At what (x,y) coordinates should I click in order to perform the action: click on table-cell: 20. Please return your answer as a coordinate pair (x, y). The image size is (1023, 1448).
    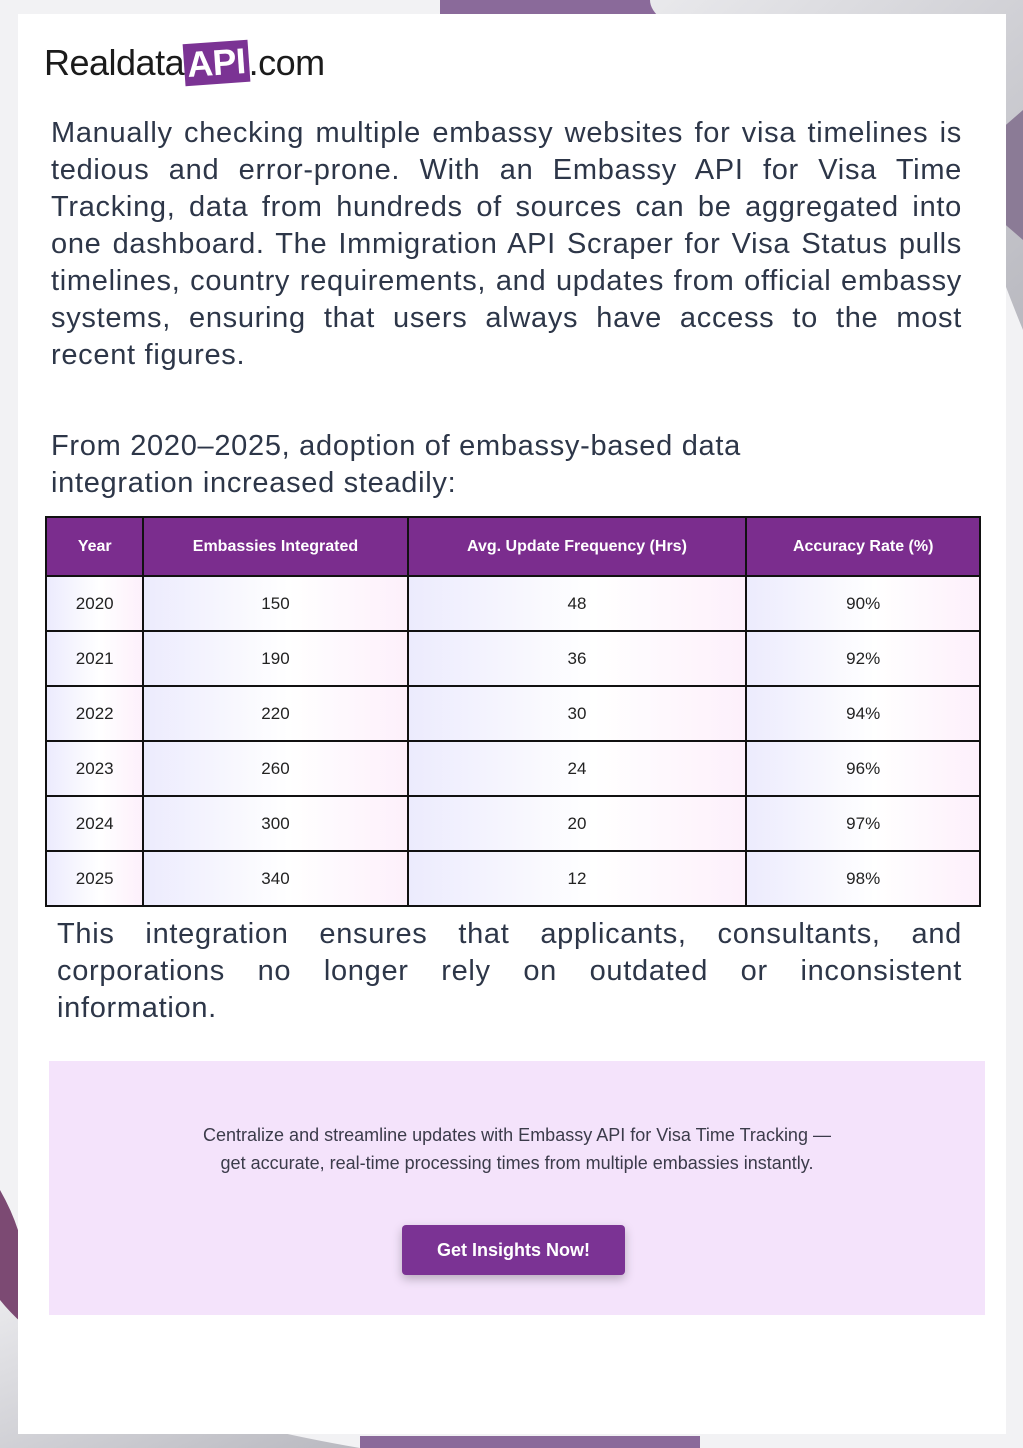
    Looking at the image, I should click on (577, 823).